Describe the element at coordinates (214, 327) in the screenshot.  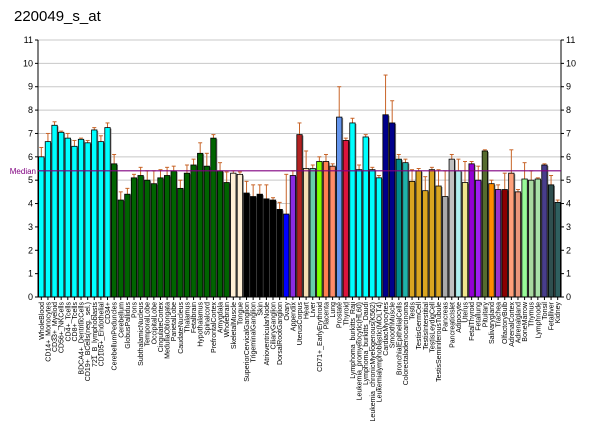
I see `x-tick-label: PrefrontalCortex` at that location.